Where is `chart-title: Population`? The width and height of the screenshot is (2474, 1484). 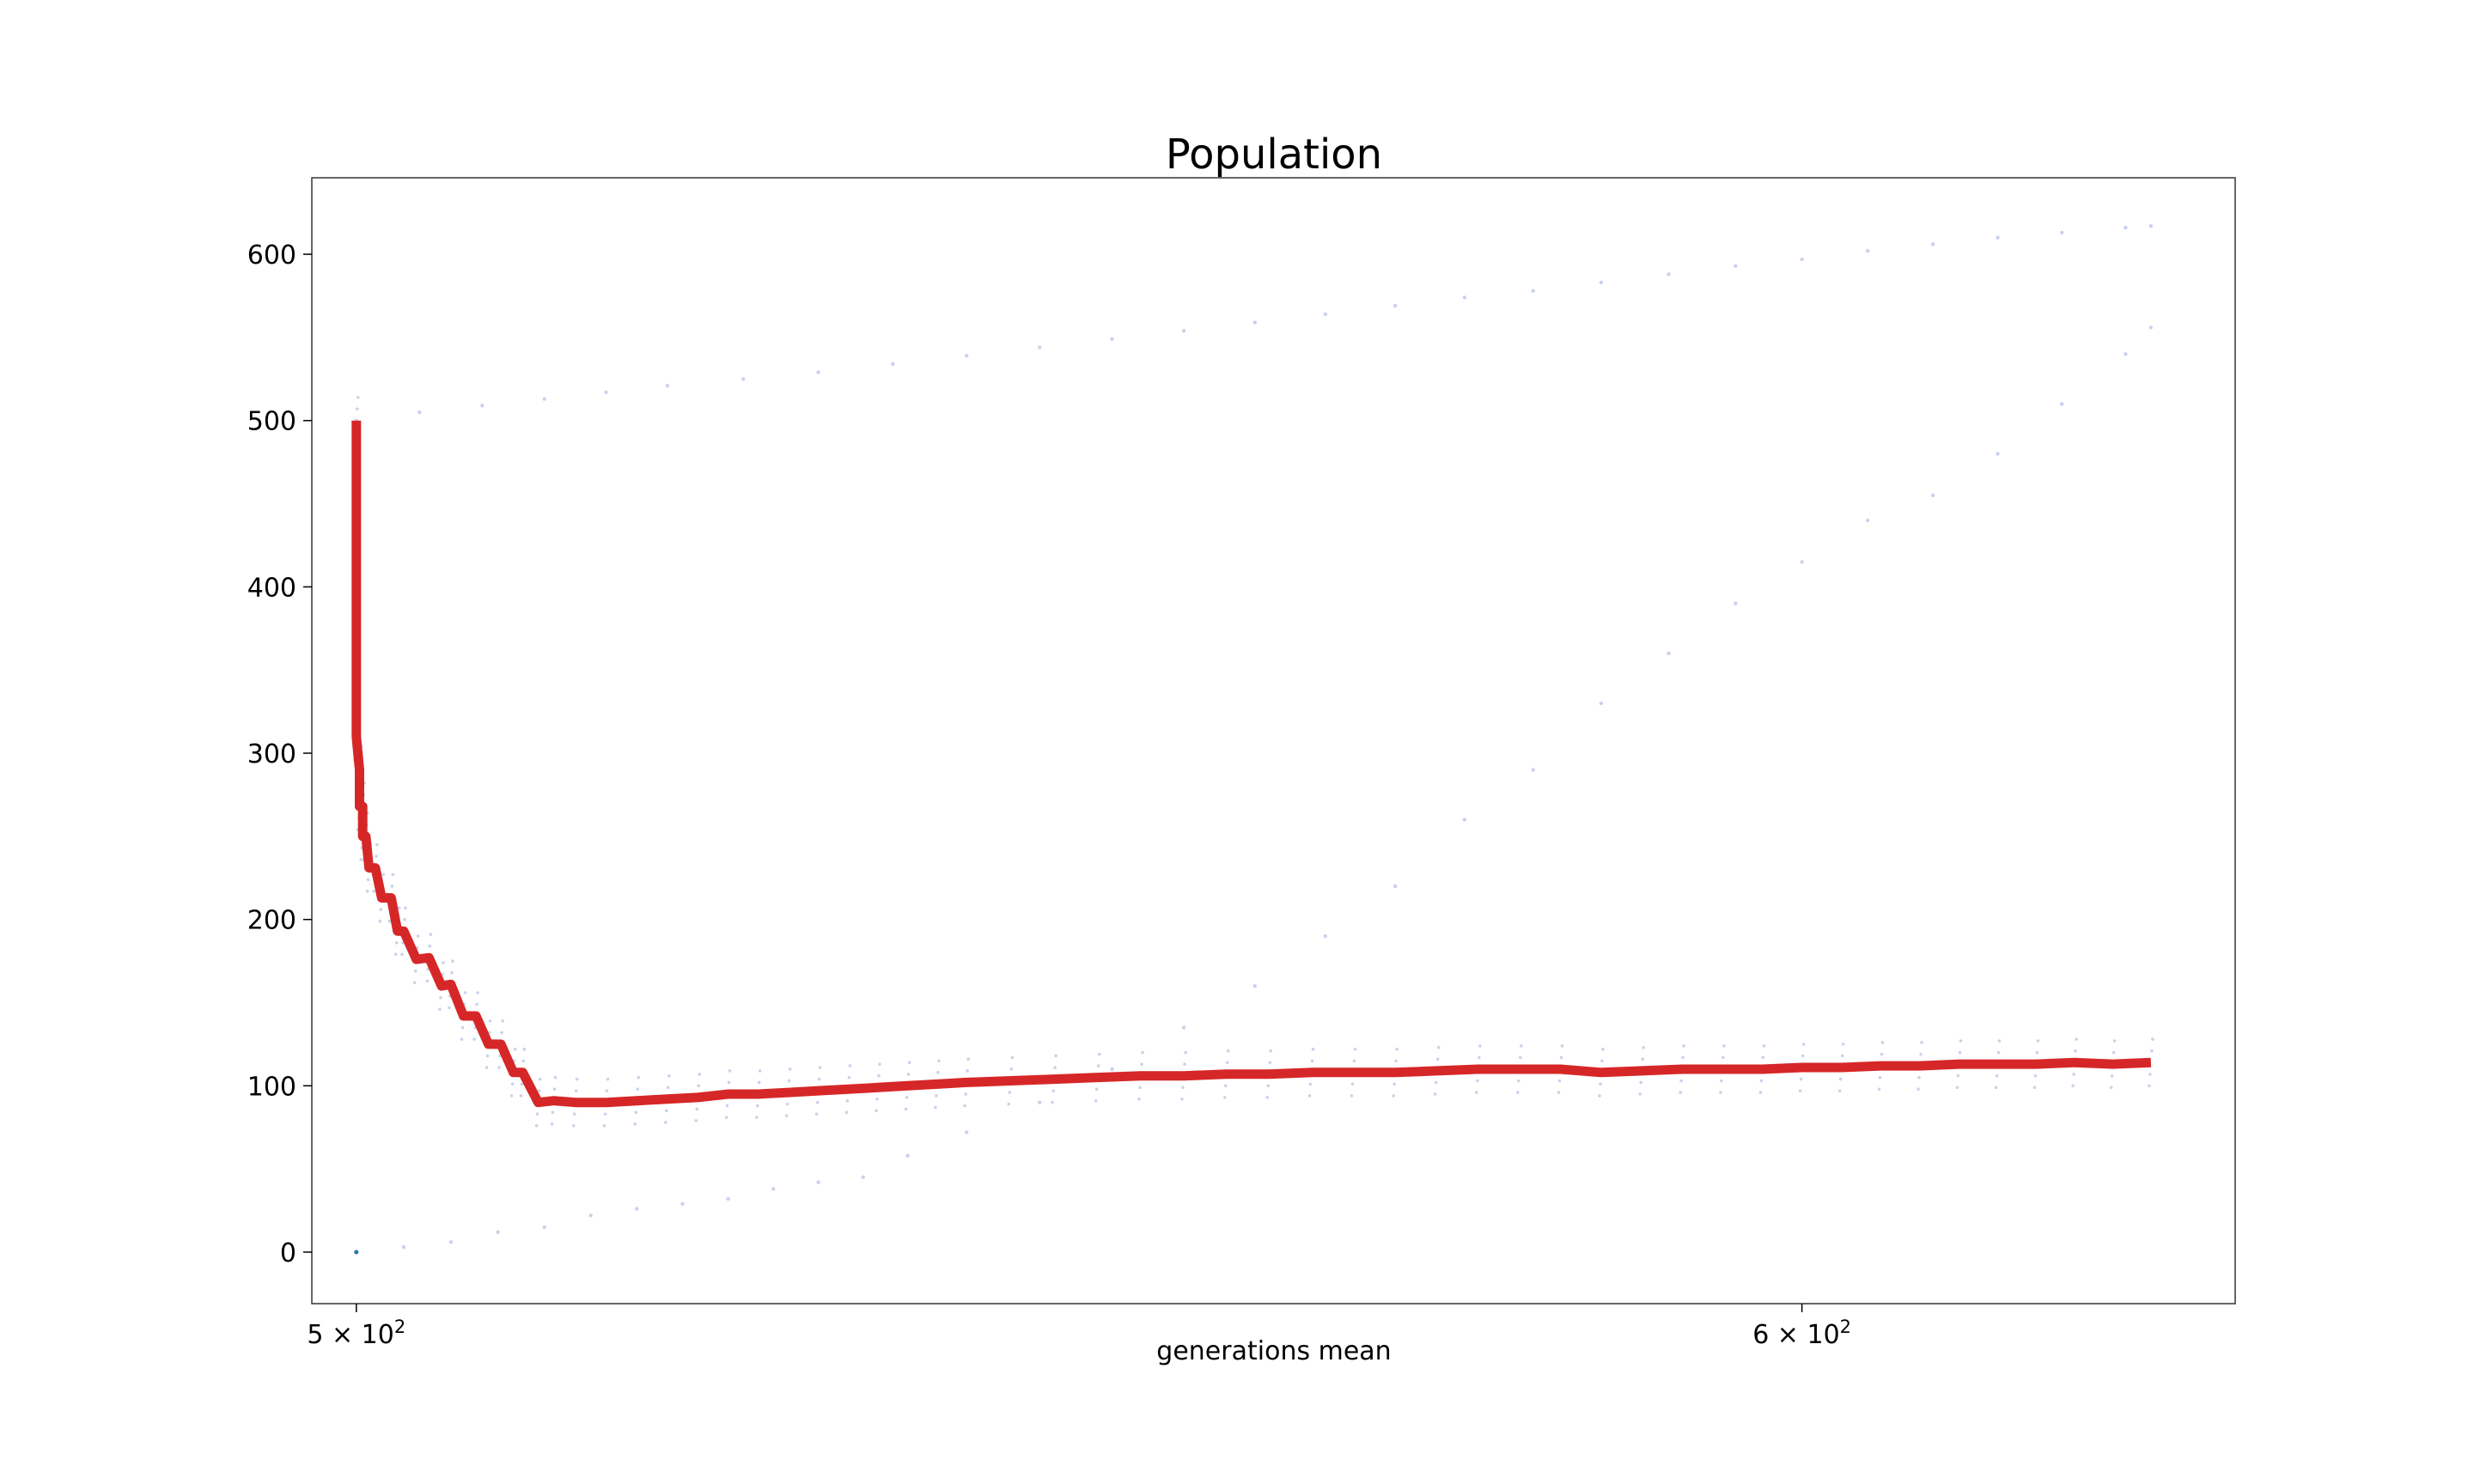
chart-title: Population is located at coordinates (1274, 155).